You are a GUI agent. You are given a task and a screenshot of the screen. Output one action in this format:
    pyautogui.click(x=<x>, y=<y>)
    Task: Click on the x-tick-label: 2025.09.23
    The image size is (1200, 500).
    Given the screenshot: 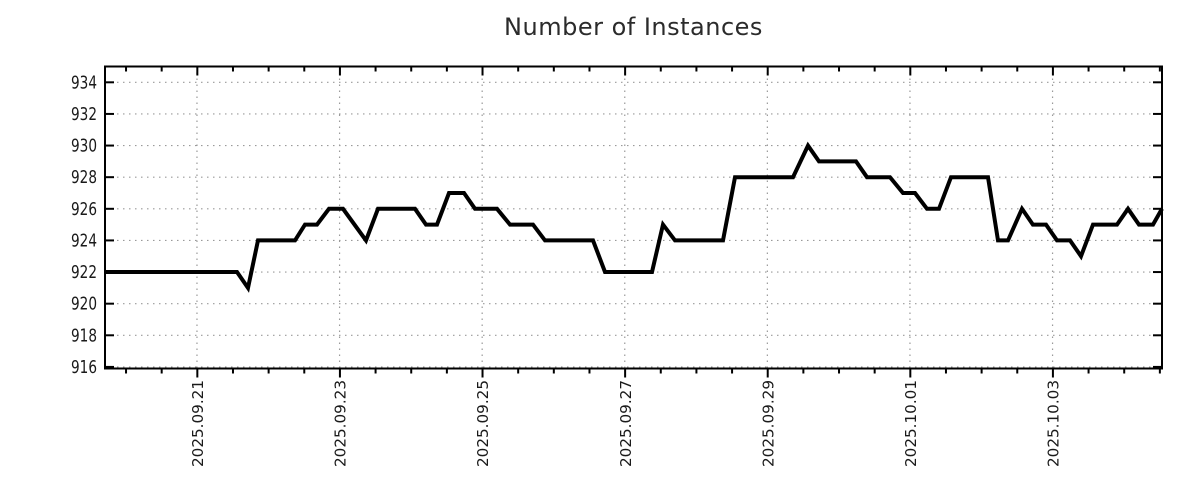 What is the action you would take?
    pyautogui.click(x=341, y=423)
    